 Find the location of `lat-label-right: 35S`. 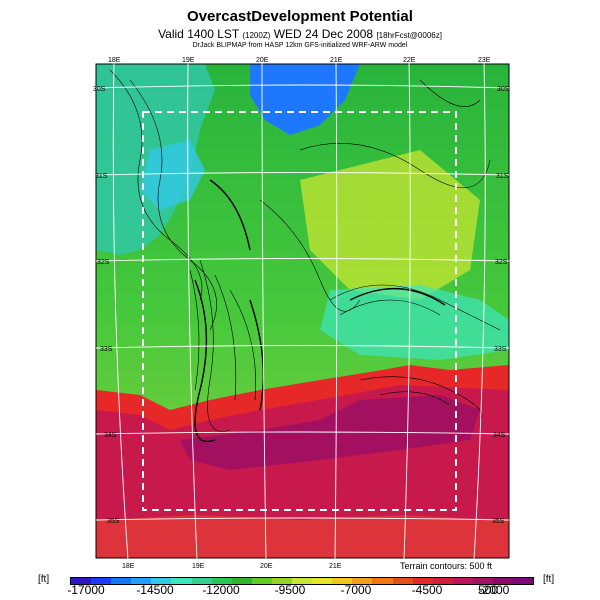

lat-label-right: 35S is located at coordinates (498, 521).